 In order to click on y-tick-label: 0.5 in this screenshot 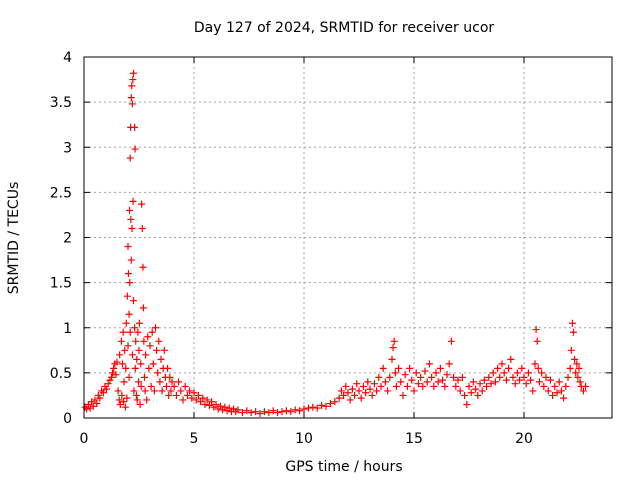, I will do `click(61, 374)`.